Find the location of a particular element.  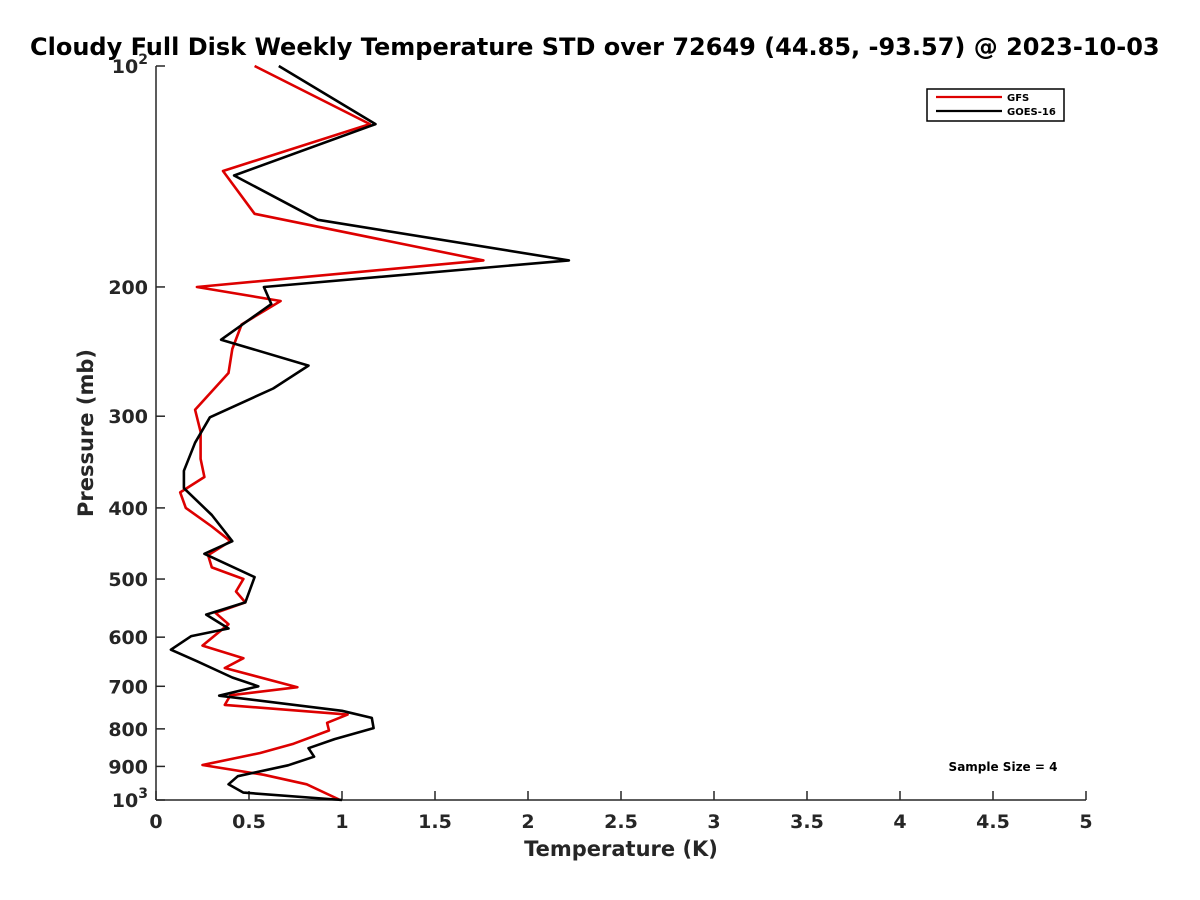

y-axis-label: Pressure (mb) is located at coordinates (86, 433).